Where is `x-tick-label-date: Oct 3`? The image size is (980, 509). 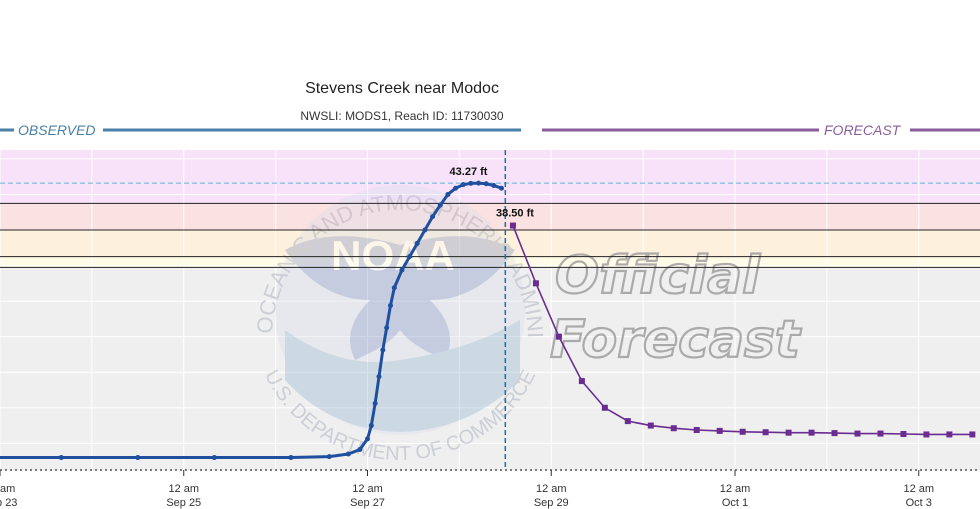 x-tick-label-date: Oct 3 is located at coordinates (919, 503).